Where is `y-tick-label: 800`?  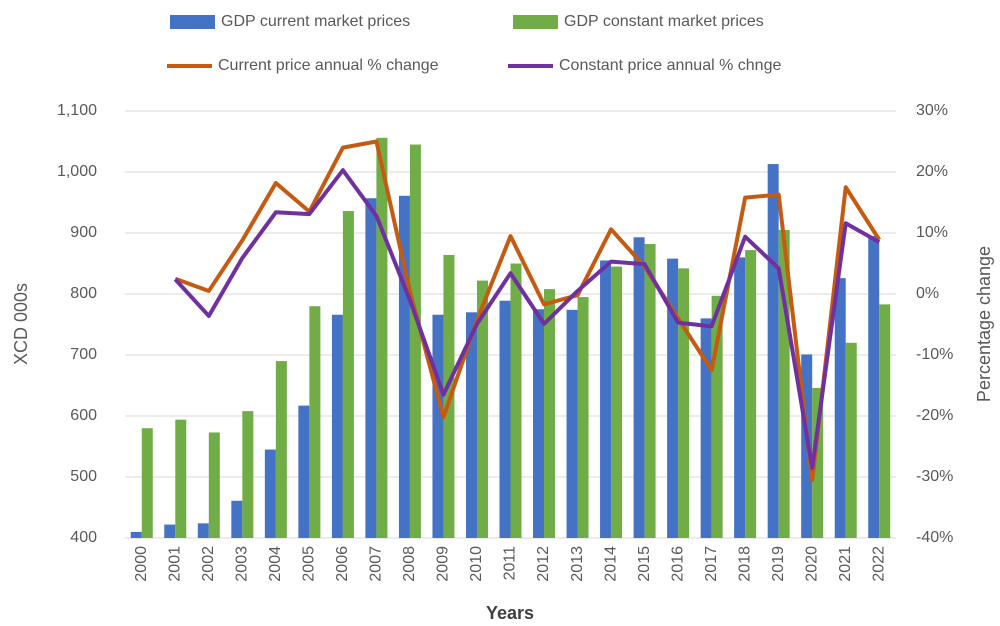
y-tick-label: 800 is located at coordinates (83, 293).